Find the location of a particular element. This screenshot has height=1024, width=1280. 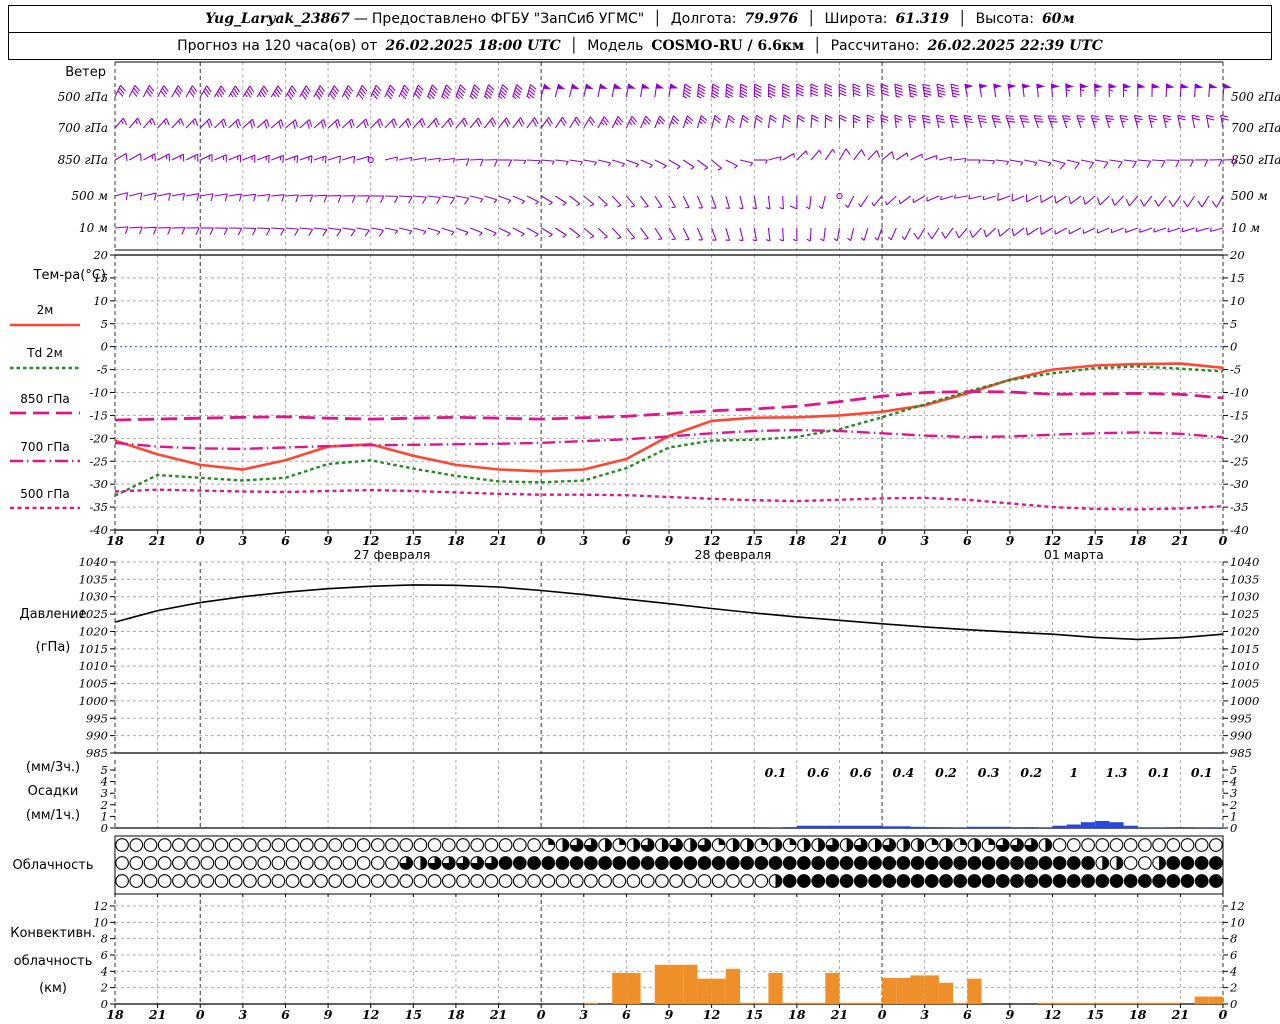

svg-text: 21 is located at coordinates (157, 540).